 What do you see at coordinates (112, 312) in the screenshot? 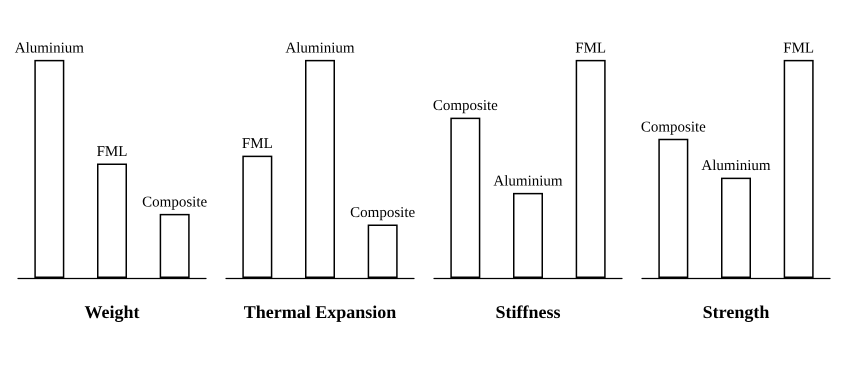
I see `x-axis-title: Weight` at bounding box center [112, 312].